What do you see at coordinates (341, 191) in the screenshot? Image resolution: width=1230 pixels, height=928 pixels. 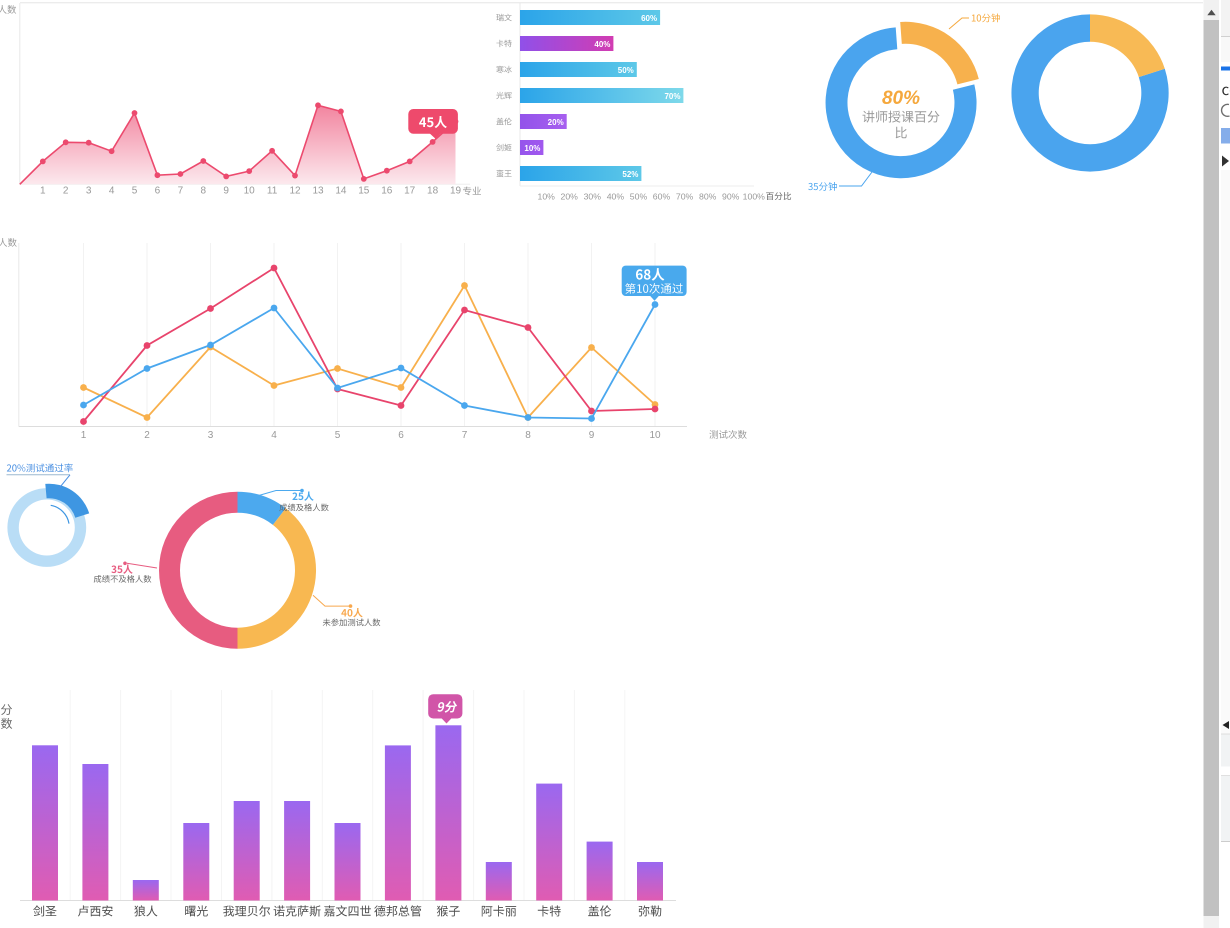 I see `svg-text: 14` at bounding box center [341, 191].